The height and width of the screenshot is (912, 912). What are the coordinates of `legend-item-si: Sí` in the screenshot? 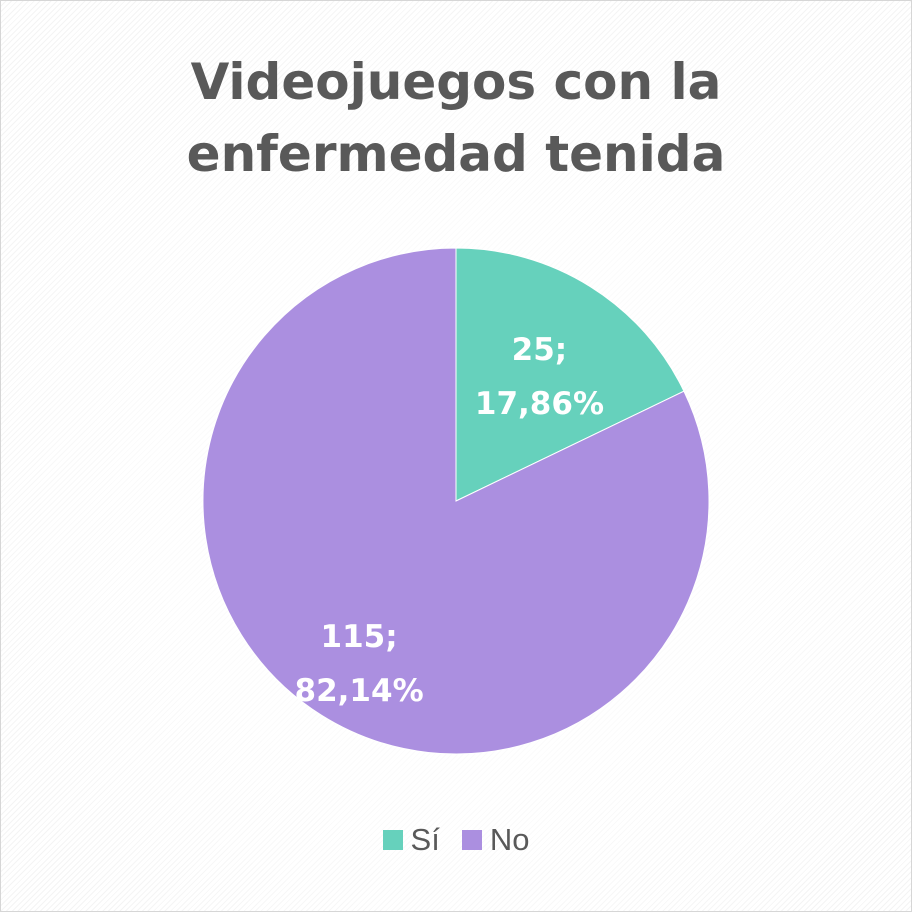 It's located at (411, 840).